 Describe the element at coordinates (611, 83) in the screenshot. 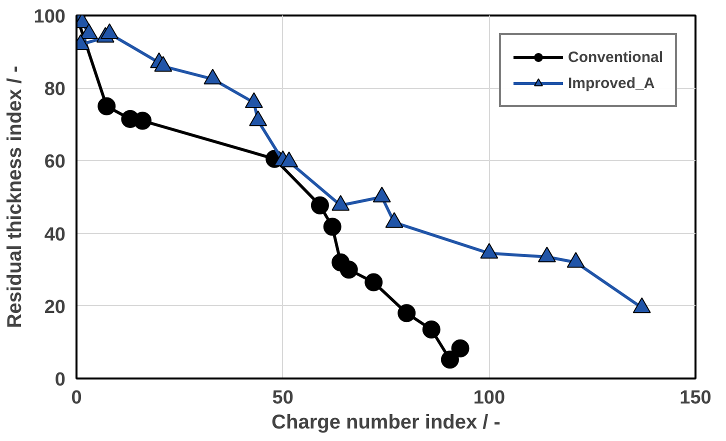

I see `legend-label: Improved_A` at that location.